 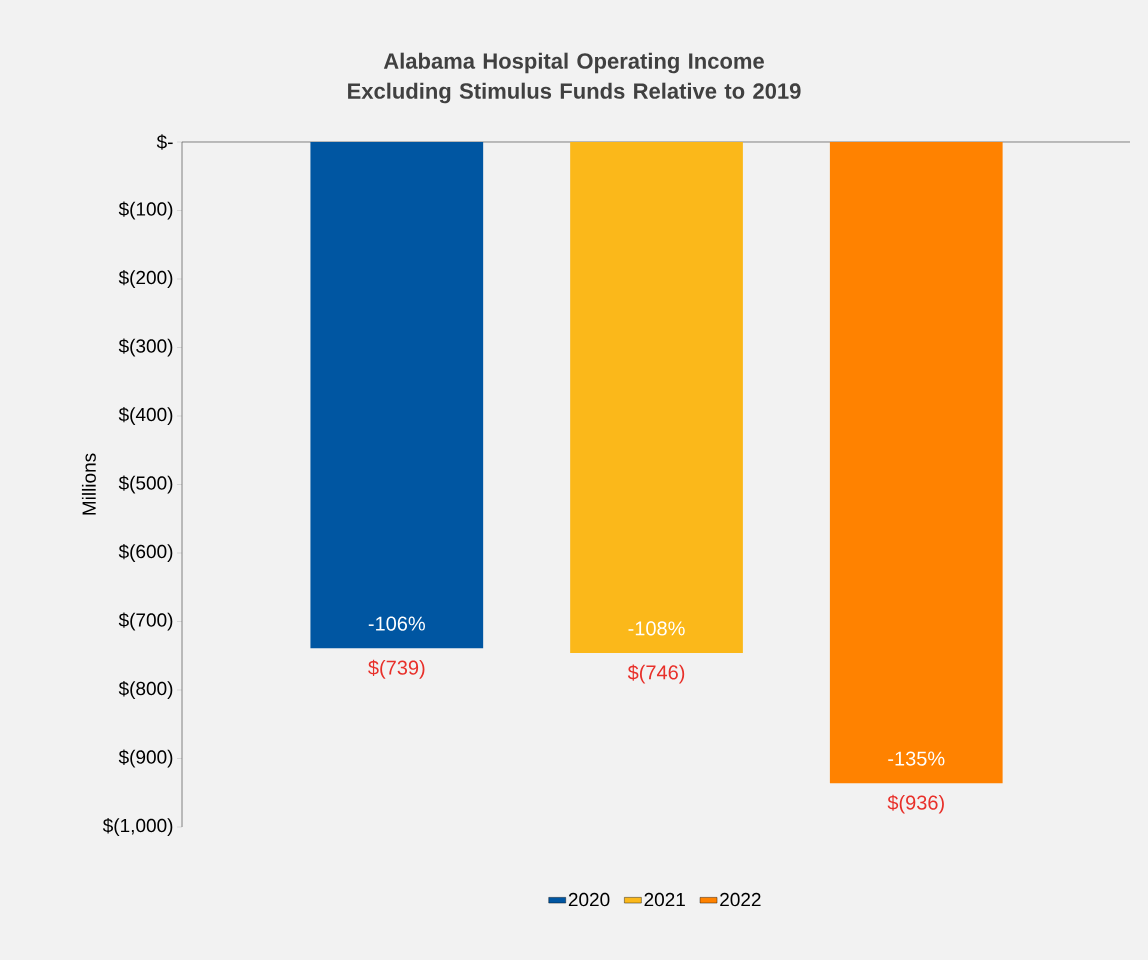 I want to click on data-label: $(746), so click(x=656, y=674).